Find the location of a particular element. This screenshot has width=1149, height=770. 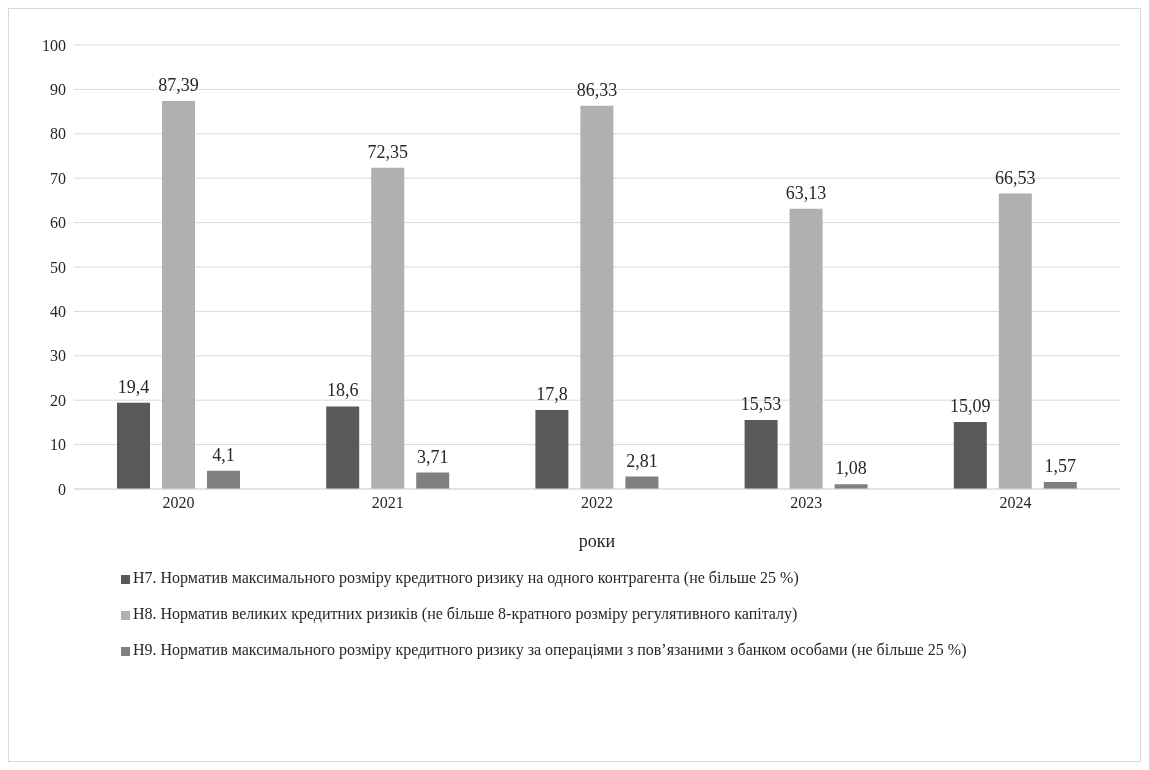

y-tick-label: 0 is located at coordinates (62, 489).